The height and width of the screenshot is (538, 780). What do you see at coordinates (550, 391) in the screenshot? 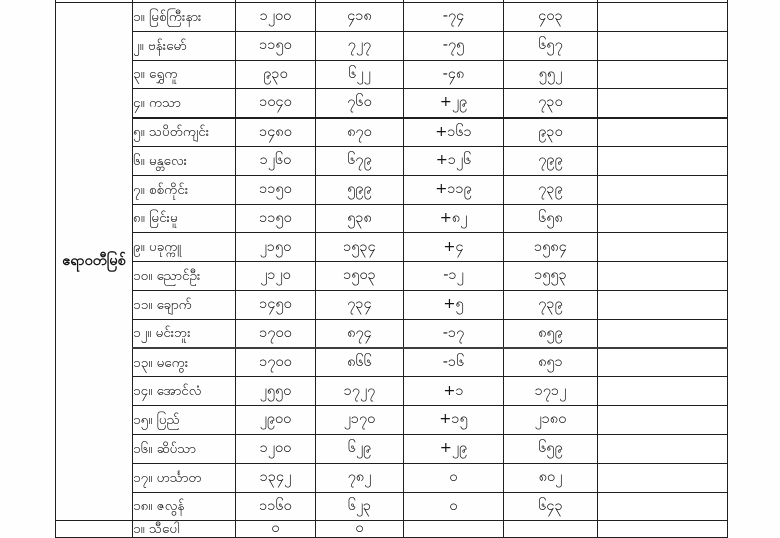
I see `value3-cell: ၁၇၁၂` at bounding box center [550, 391].